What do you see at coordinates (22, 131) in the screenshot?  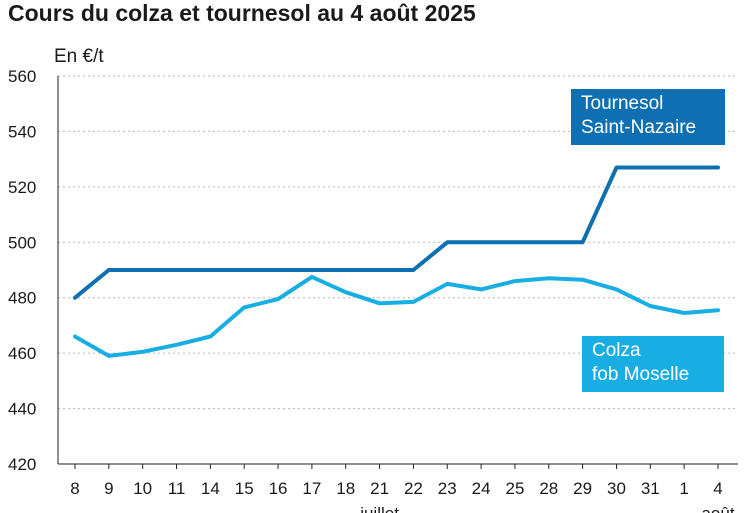 I see `y-tick-label: 540` at bounding box center [22, 131].